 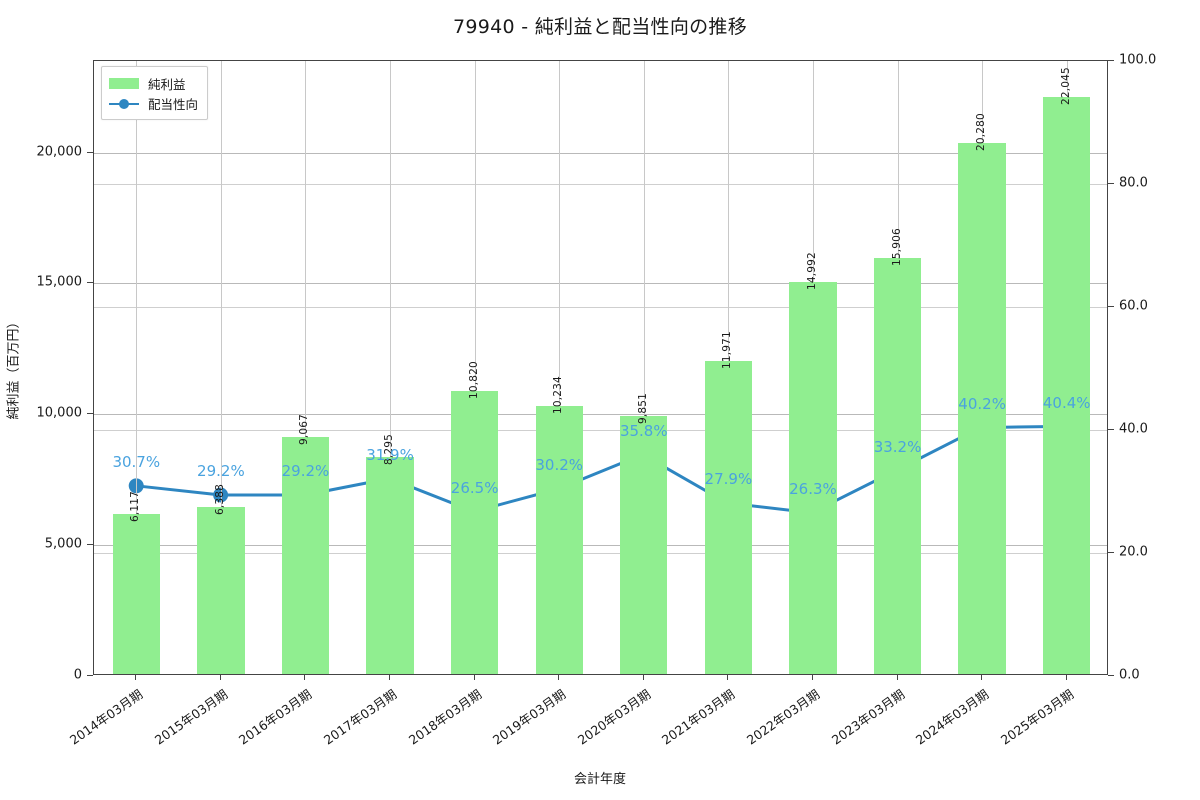 I want to click on payout-ratio-value-label: 26.5%, so click(x=474, y=488).